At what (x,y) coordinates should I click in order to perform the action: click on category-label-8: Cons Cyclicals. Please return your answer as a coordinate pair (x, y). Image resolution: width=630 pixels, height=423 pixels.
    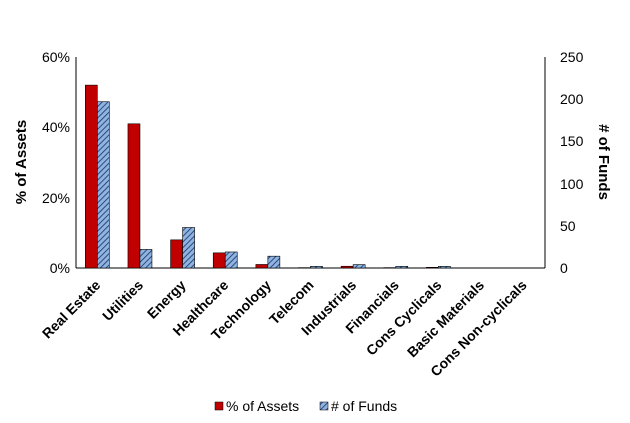
    Looking at the image, I should click on (404, 318).